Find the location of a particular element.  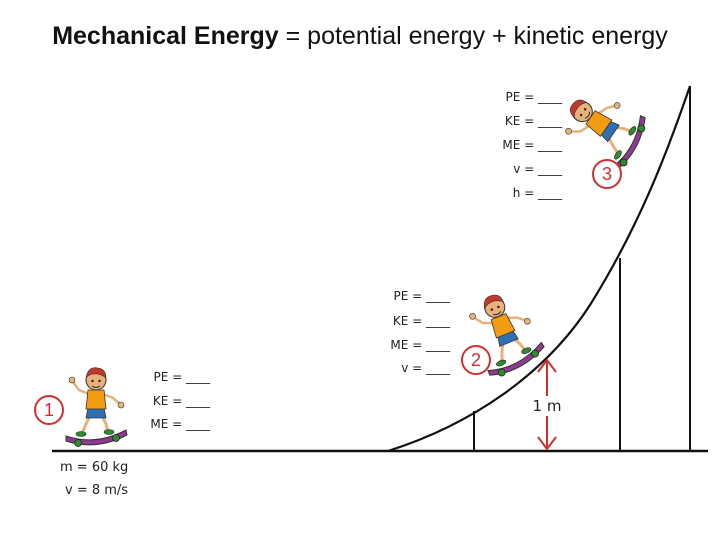

h-label: h = ____ is located at coordinates (538, 193).